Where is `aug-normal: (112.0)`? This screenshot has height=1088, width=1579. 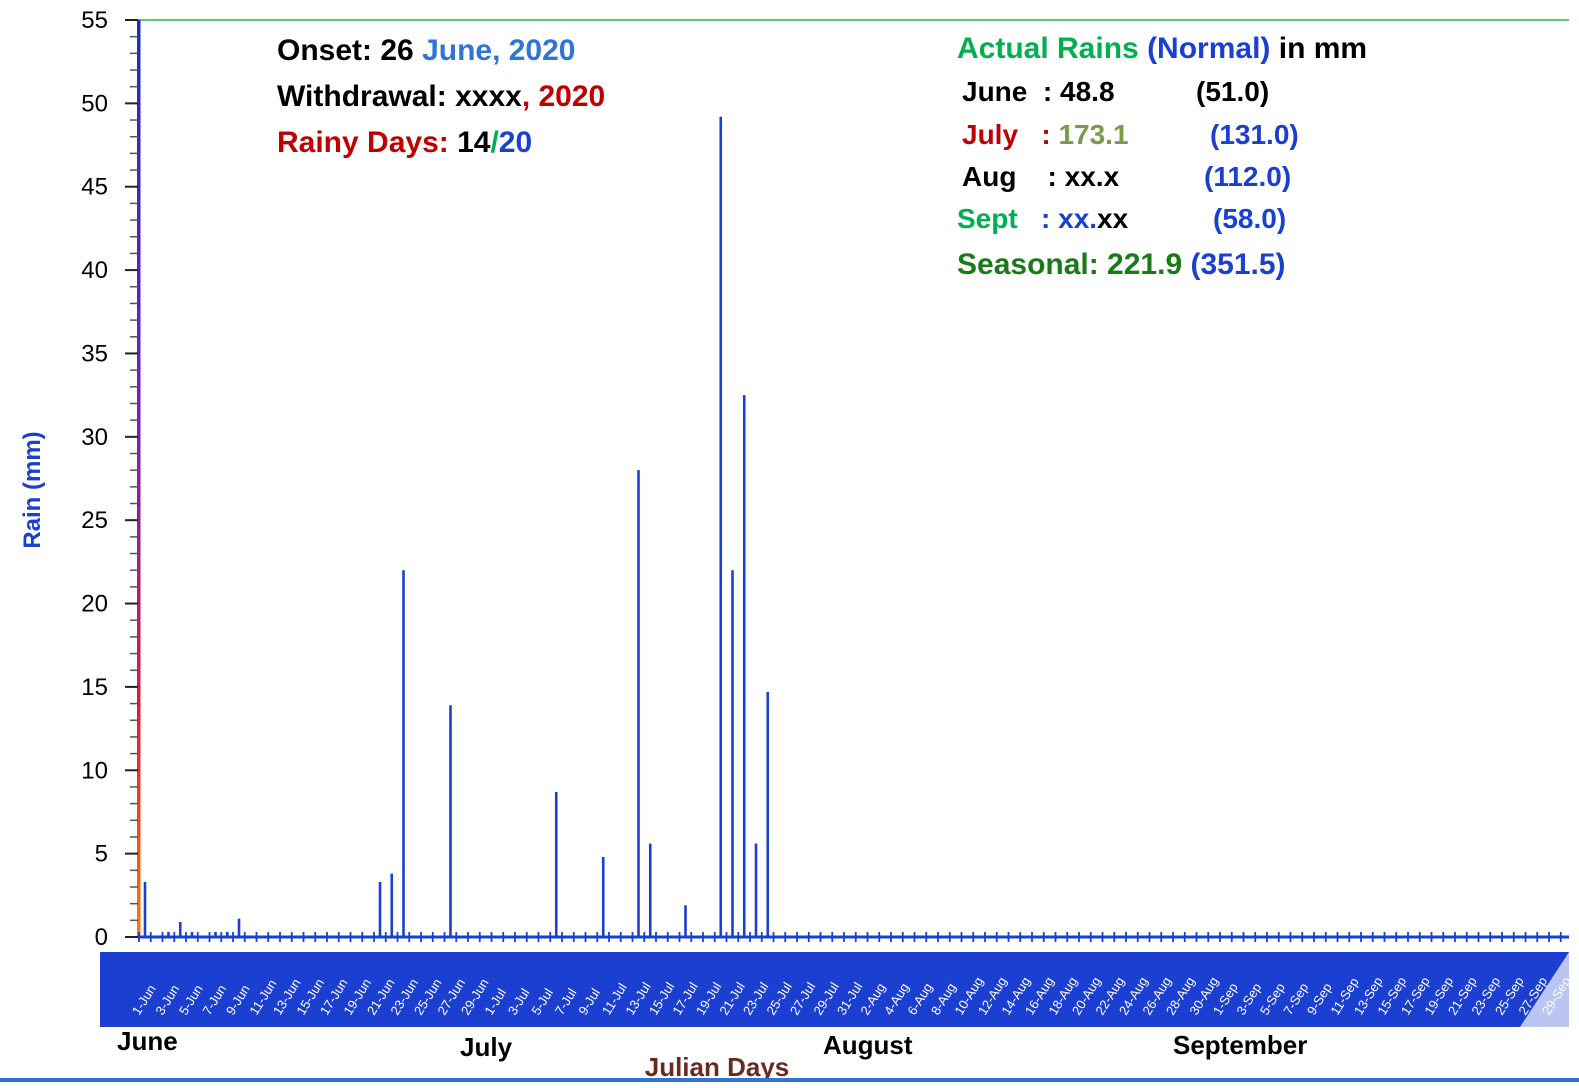
aug-normal: (112.0) is located at coordinates (1247, 177).